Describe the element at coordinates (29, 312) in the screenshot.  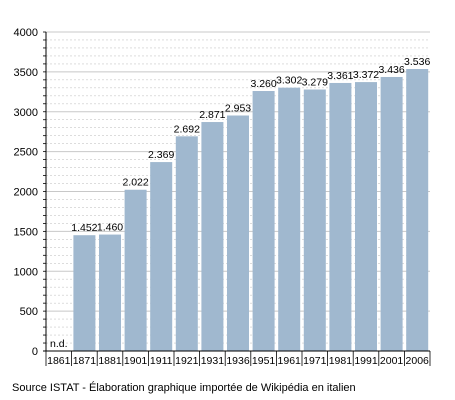
I see `y-tick-label: 500` at that location.